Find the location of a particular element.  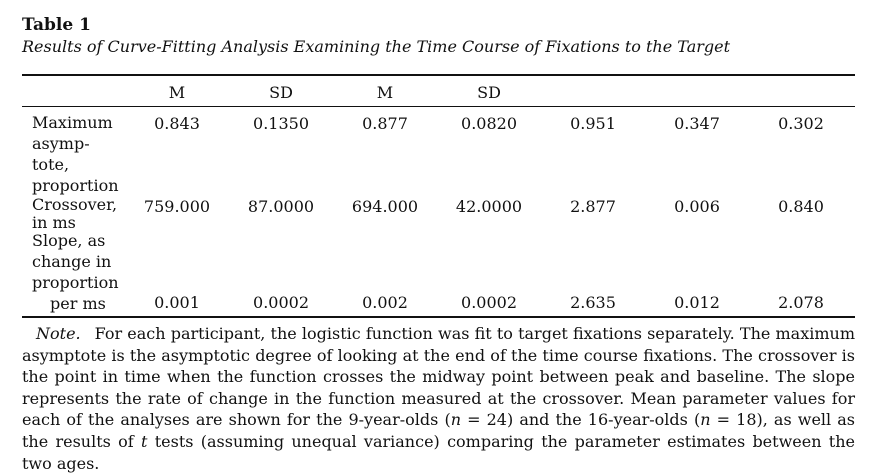

table-cell: 0.877 is located at coordinates (385, 123).